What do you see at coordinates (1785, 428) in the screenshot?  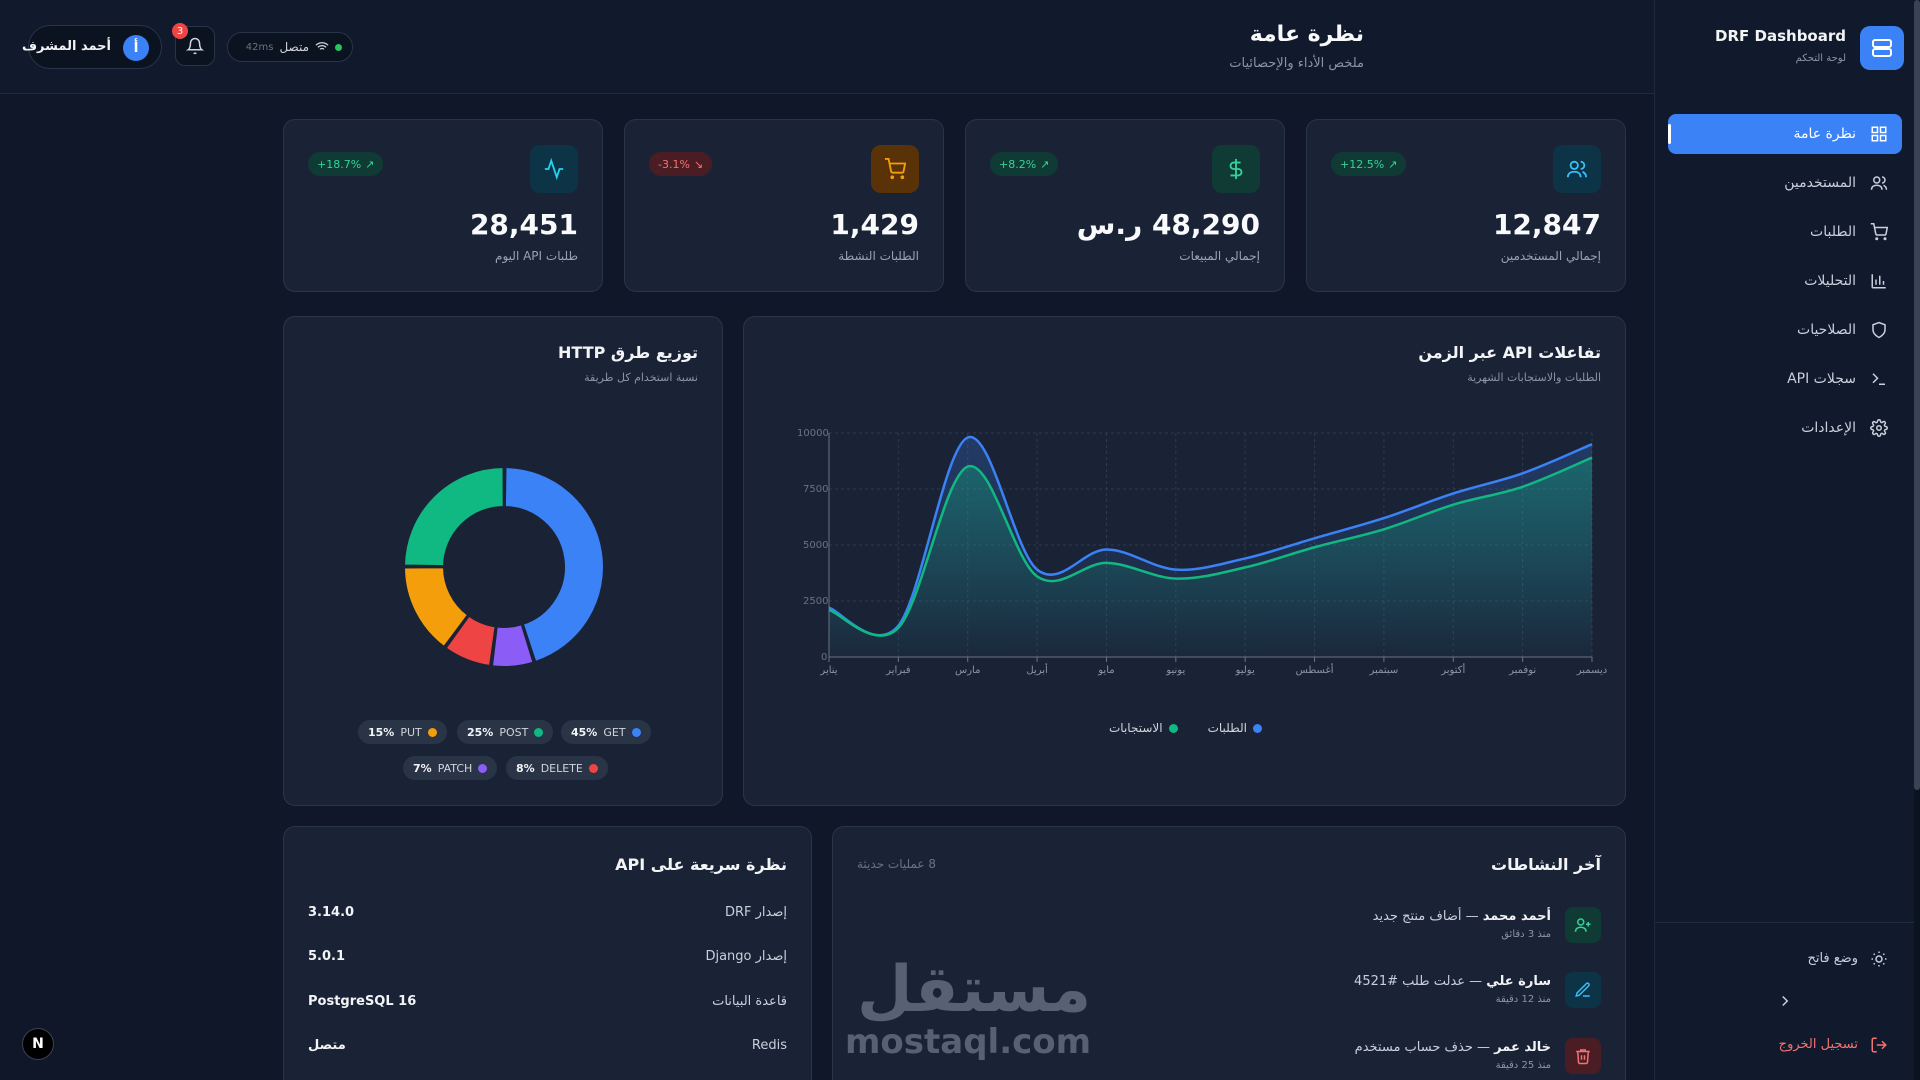 I see `sidebar-item-settings: الإعدادات` at bounding box center [1785, 428].